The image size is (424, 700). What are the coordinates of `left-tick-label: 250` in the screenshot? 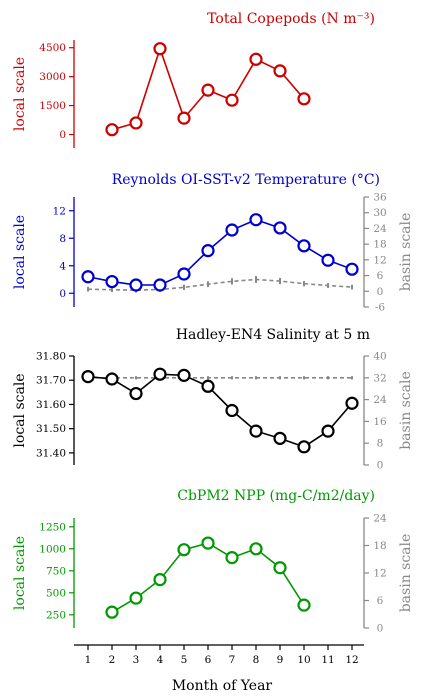 It's located at (56, 615).